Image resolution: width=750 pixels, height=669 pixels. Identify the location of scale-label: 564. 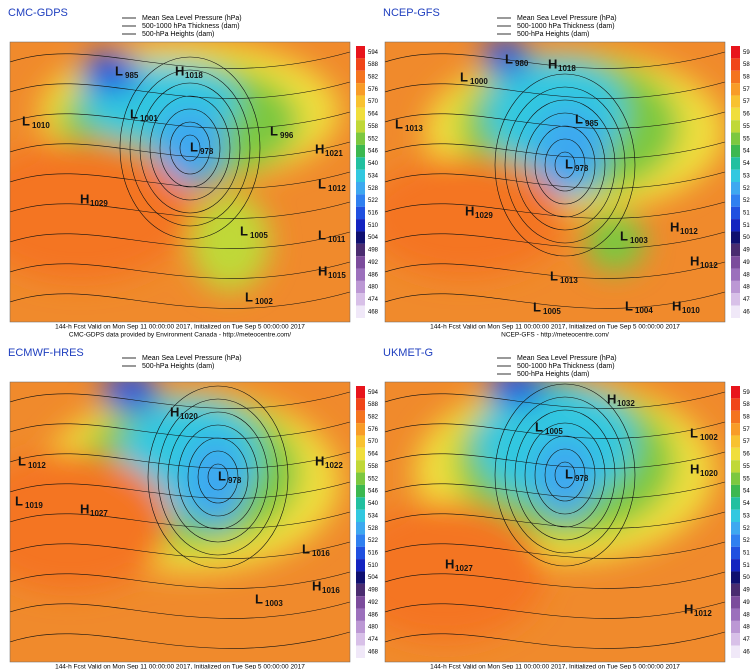
(746, 455).